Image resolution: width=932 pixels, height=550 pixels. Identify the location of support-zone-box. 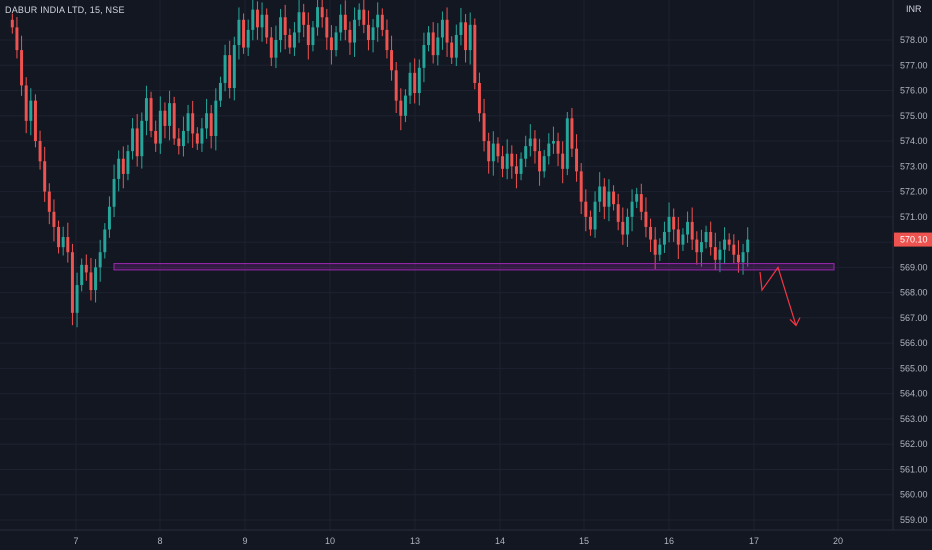
(474, 267).